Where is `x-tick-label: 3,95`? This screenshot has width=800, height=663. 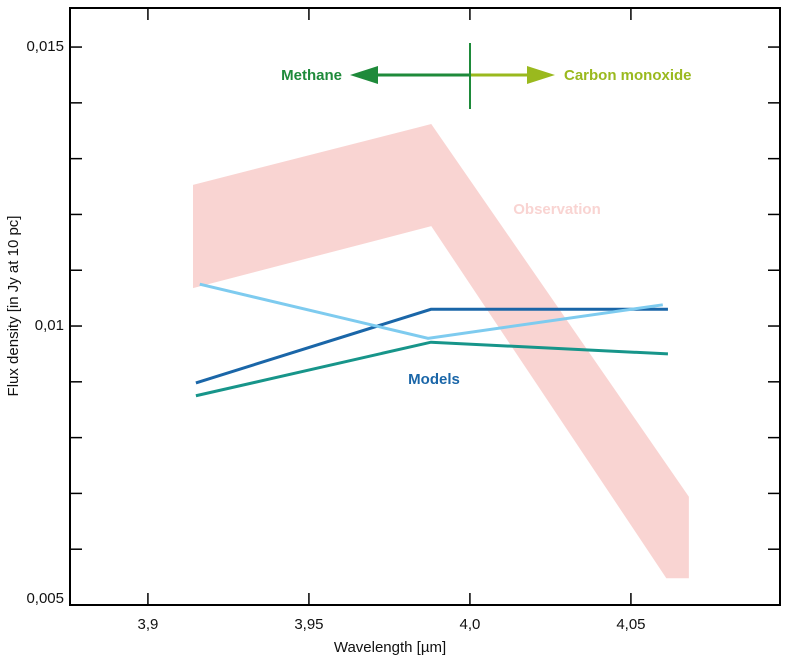
x-tick-label: 3,95 is located at coordinates (308, 624).